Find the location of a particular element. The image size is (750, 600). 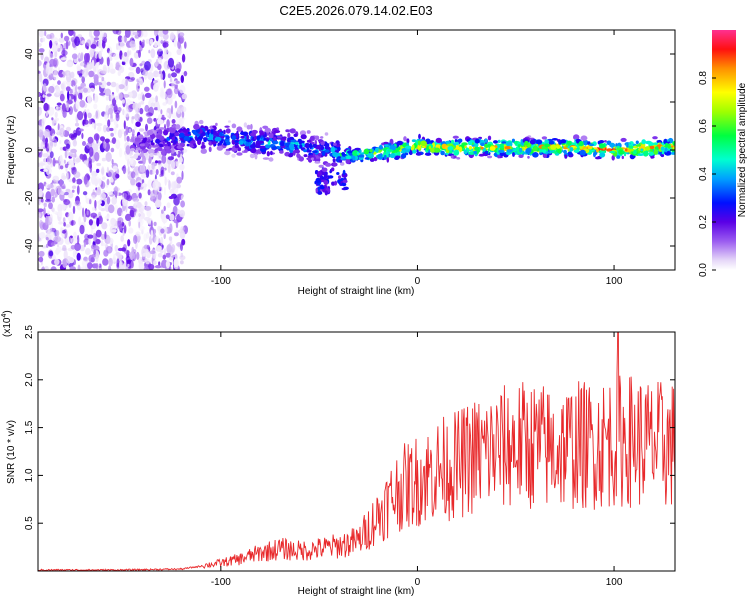

colorbar-label: Normalized spectral amplitude is located at coordinates (742, 149).